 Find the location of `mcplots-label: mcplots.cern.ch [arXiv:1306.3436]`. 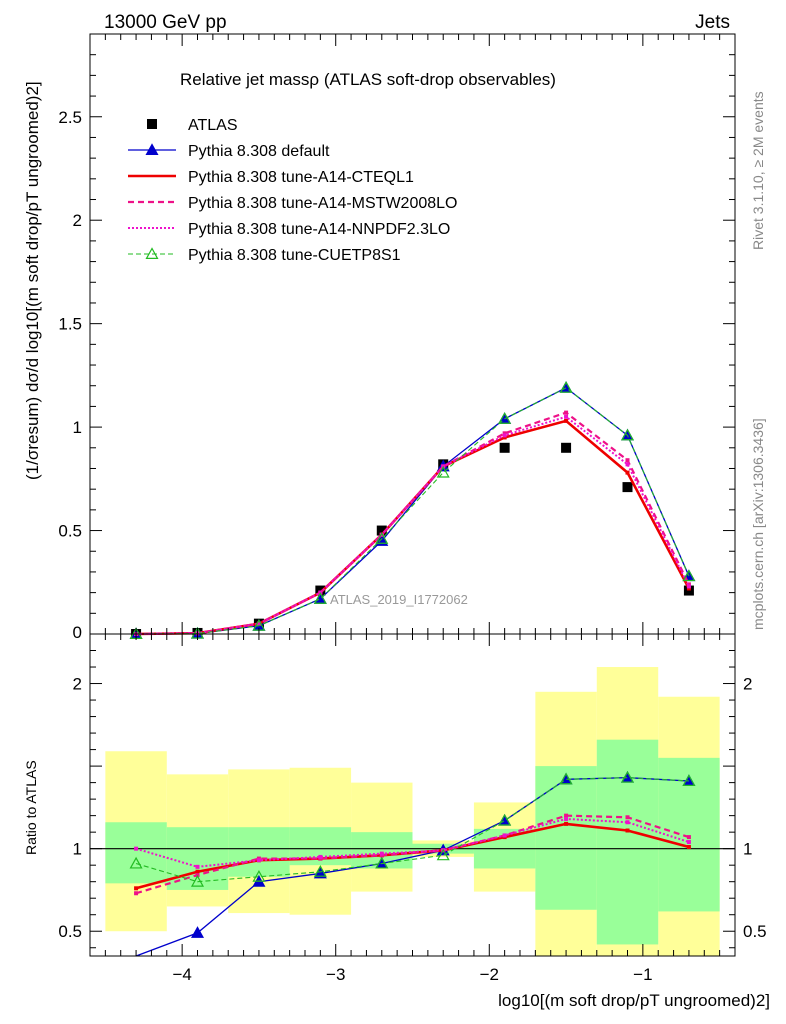

mcplots-label: mcplots.cern.ch [arXiv:1306.3436] is located at coordinates (758, 524).